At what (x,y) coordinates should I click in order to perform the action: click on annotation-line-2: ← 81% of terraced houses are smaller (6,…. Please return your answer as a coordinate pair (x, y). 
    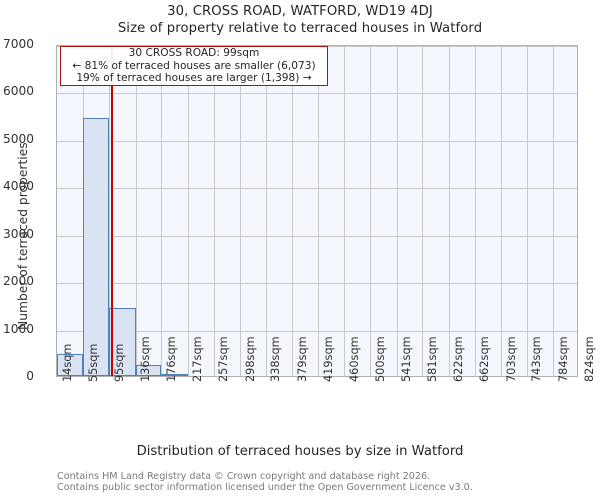
    Looking at the image, I should click on (194, 65).